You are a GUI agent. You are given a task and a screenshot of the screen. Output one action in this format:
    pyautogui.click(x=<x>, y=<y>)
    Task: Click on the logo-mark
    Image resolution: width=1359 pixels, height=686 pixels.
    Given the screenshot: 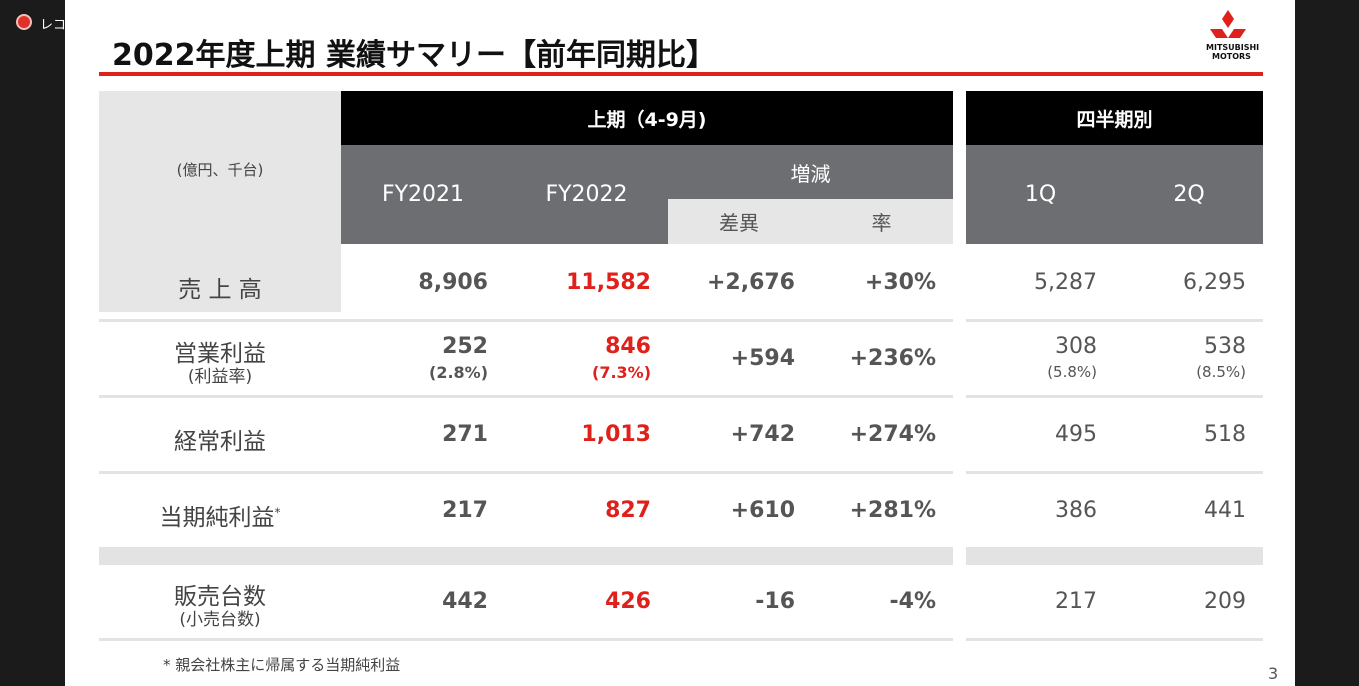 What is the action you would take?
    pyautogui.click(x=1228, y=24)
    